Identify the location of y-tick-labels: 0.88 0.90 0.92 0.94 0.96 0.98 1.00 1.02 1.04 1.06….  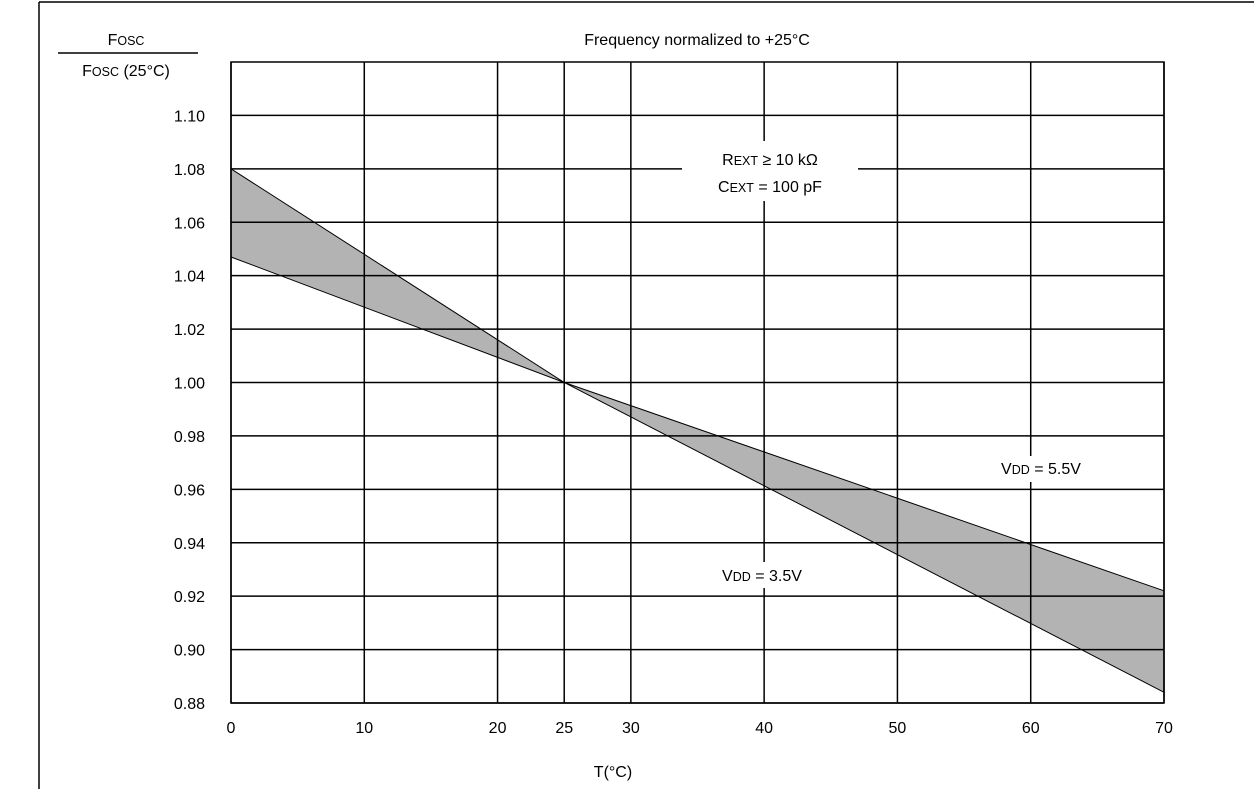
(189, 410).